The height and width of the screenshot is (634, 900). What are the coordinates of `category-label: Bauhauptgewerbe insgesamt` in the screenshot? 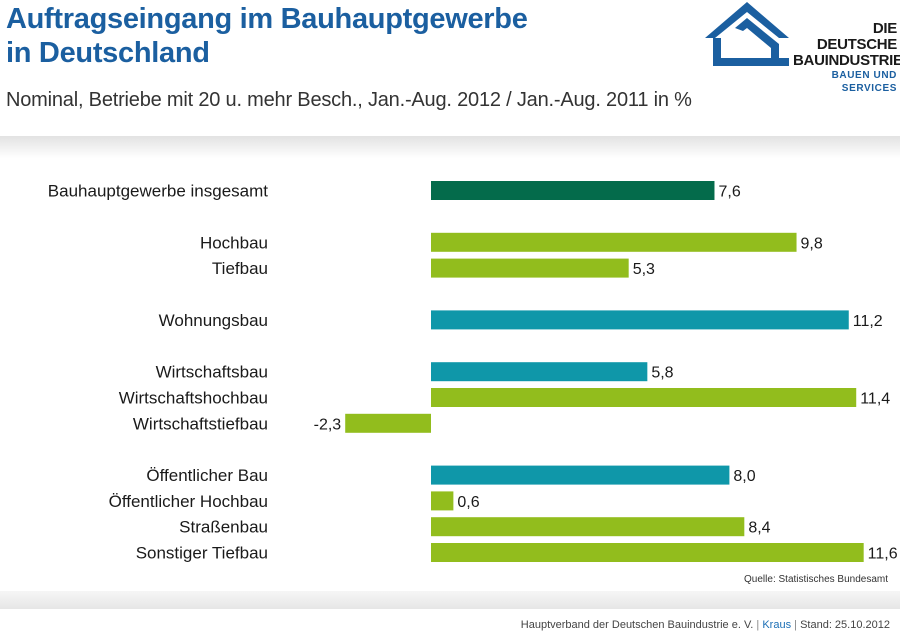 It's located at (158, 191).